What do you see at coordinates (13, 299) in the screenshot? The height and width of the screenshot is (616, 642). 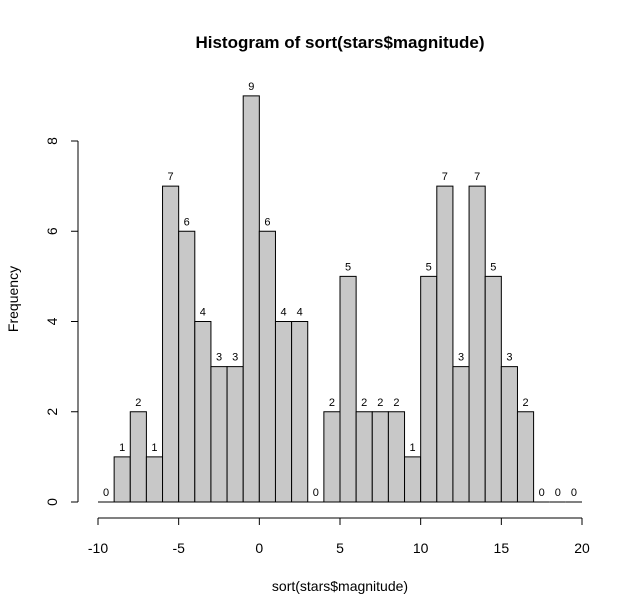 I see `y-axis-label: Frequency` at bounding box center [13, 299].